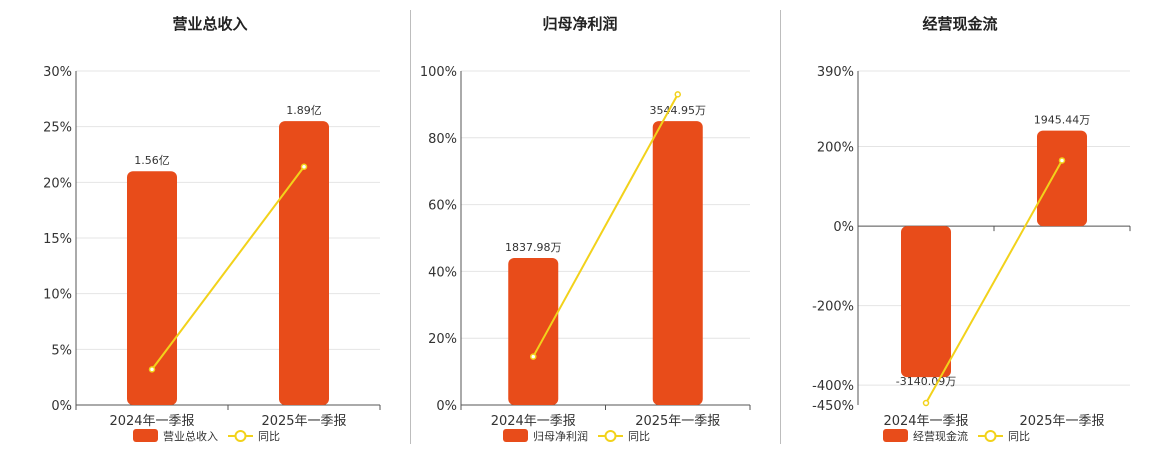 The image size is (1160, 454). Describe the element at coordinates (57, 72) in the screenshot. I see `y-tick-label: 30%` at that location.